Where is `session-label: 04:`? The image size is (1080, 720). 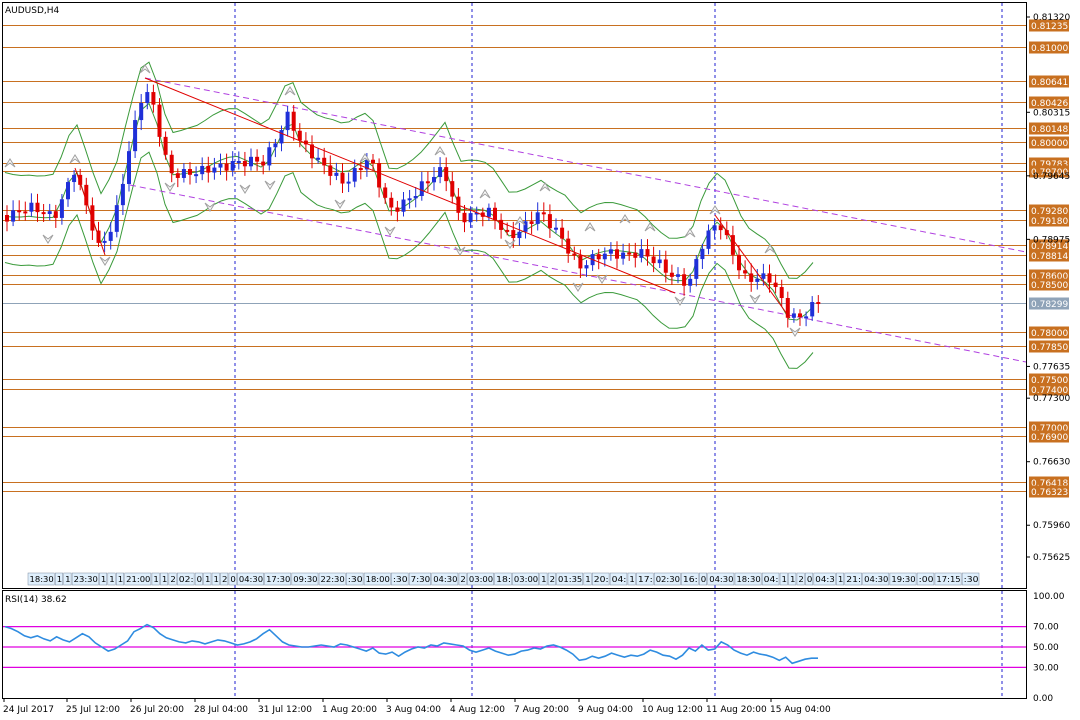 session-label: 04: is located at coordinates (619, 579).